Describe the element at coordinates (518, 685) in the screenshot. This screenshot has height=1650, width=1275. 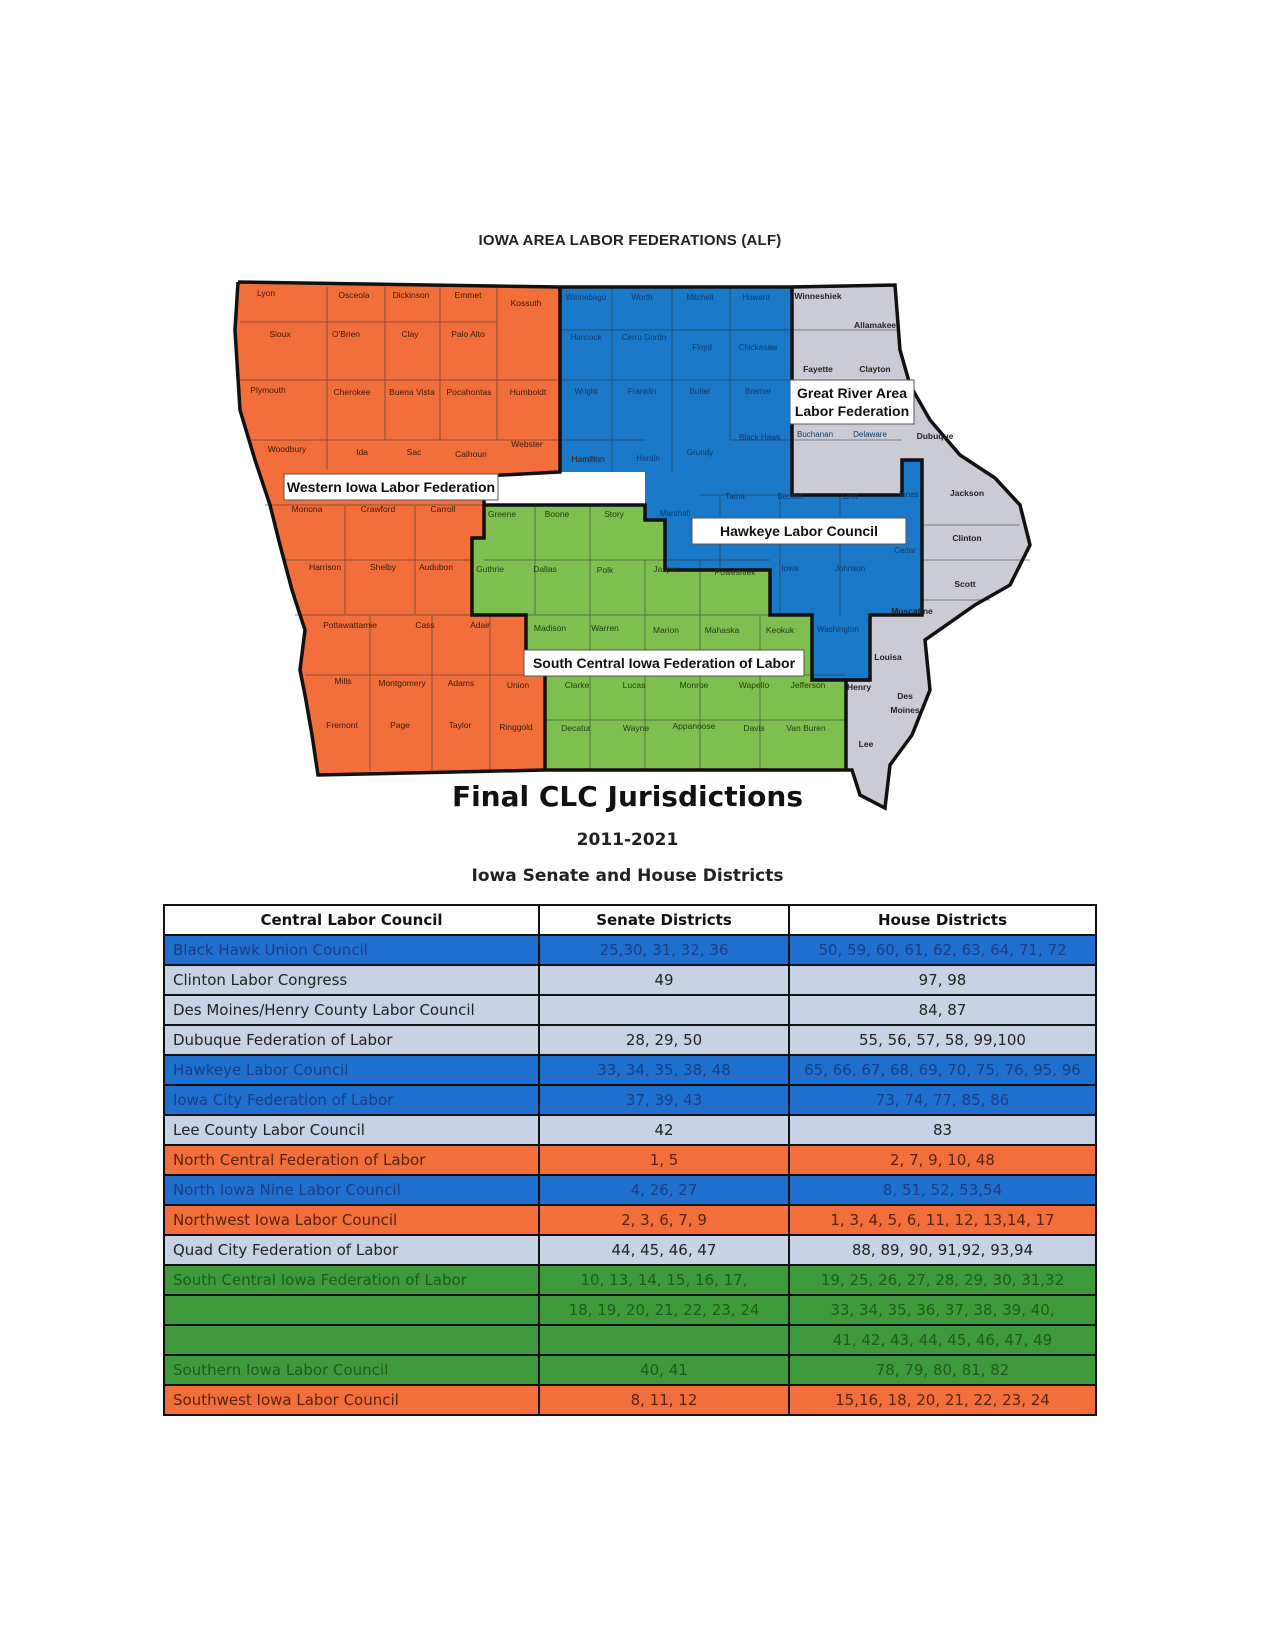
I see `county-label: Union` at that location.